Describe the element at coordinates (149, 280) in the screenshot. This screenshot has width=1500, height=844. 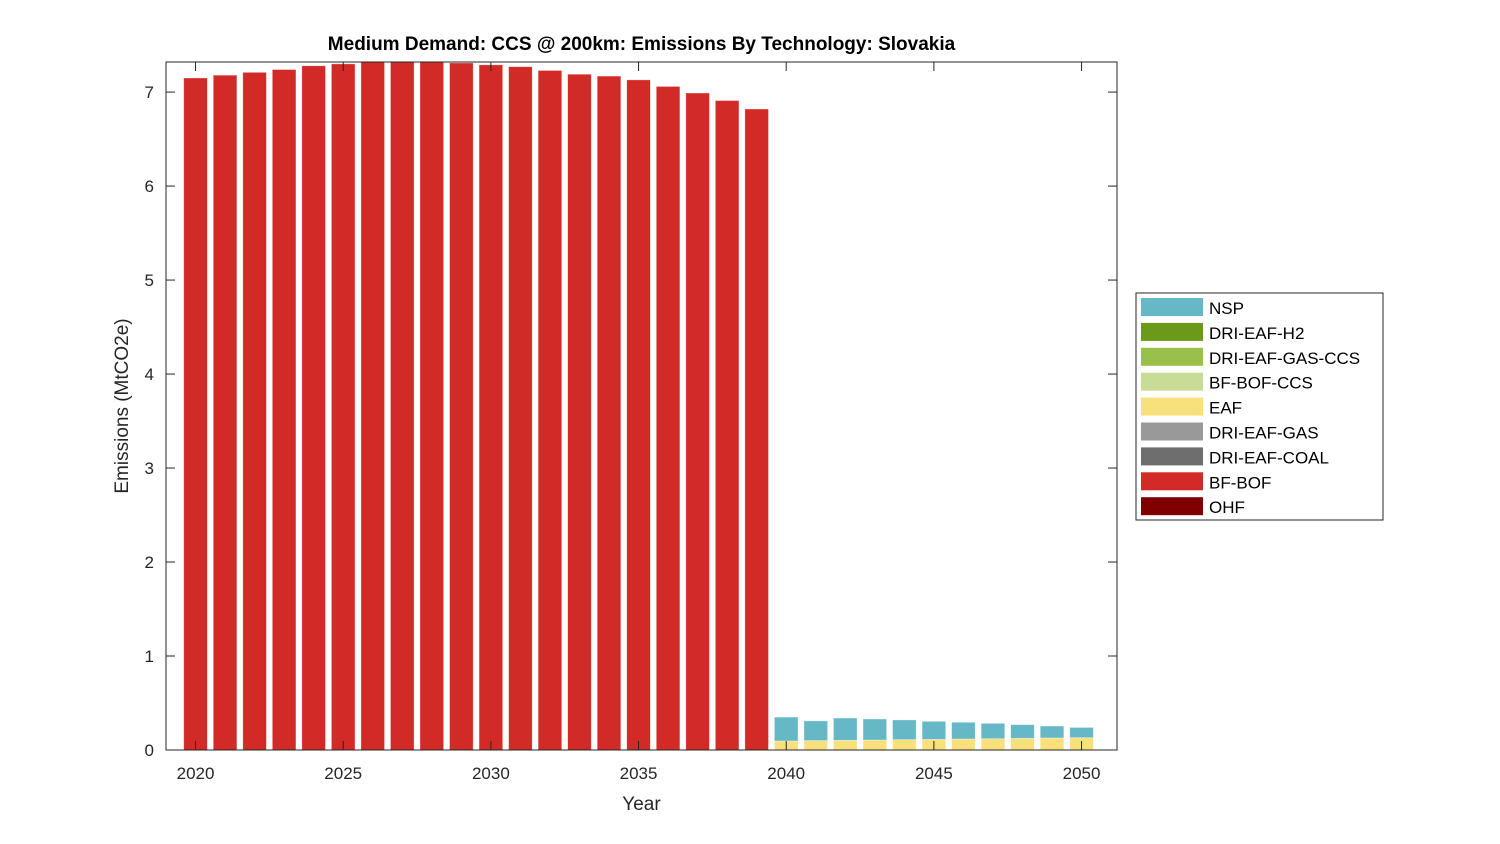
I see `y-tick-label: 5` at that location.